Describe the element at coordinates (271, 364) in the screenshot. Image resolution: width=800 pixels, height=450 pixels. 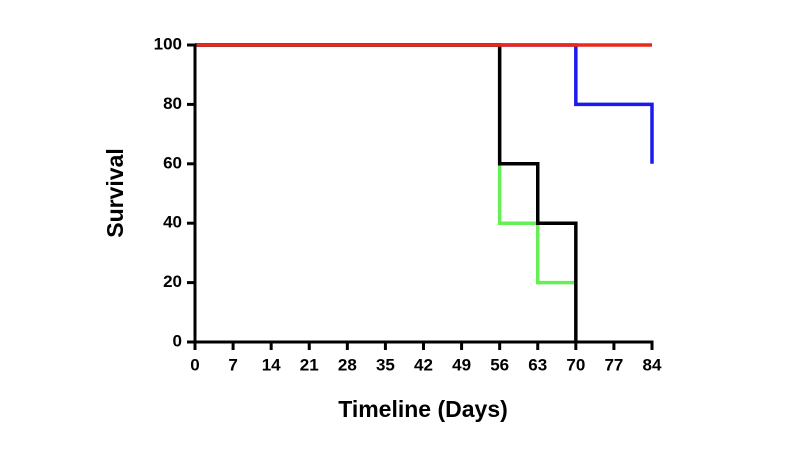
I see `x-tick-label: 14` at that location.